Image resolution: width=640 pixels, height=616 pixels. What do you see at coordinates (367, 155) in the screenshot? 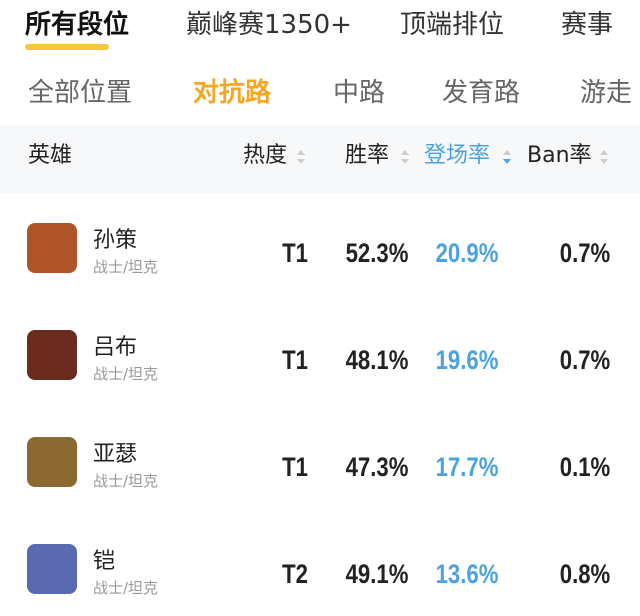
I see `column-header: 胜率` at bounding box center [367, 155].